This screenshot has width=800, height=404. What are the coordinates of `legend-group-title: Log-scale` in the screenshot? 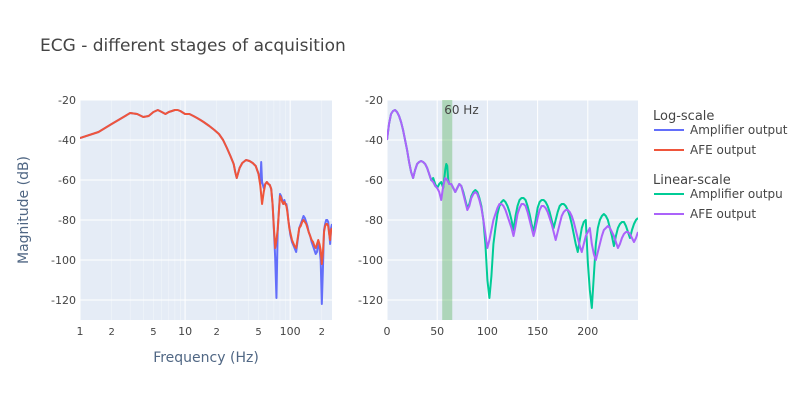 It's located at (683, 116).